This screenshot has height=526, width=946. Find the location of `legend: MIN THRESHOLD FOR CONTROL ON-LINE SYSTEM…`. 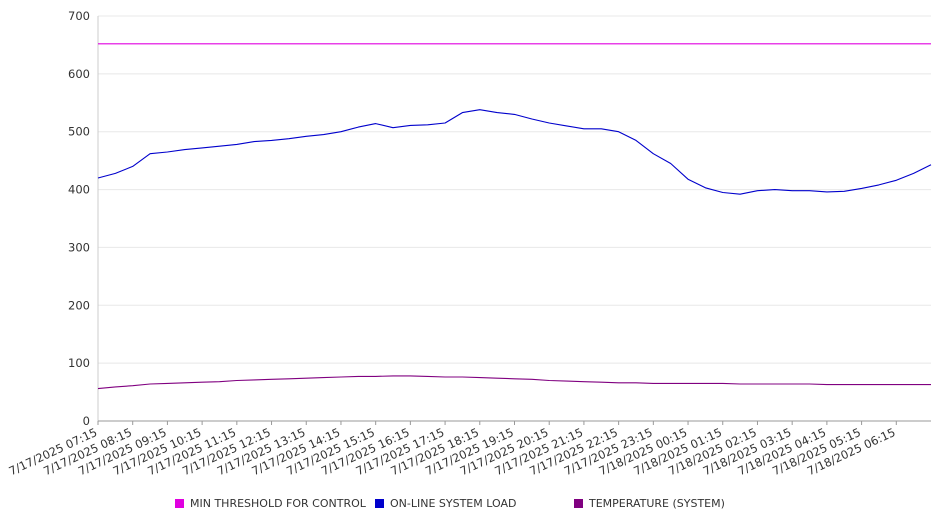

legend: MIN THRESHOLD FOR CONTROL ON-LINE SYSTEM… is located at coordinates (473, 506).